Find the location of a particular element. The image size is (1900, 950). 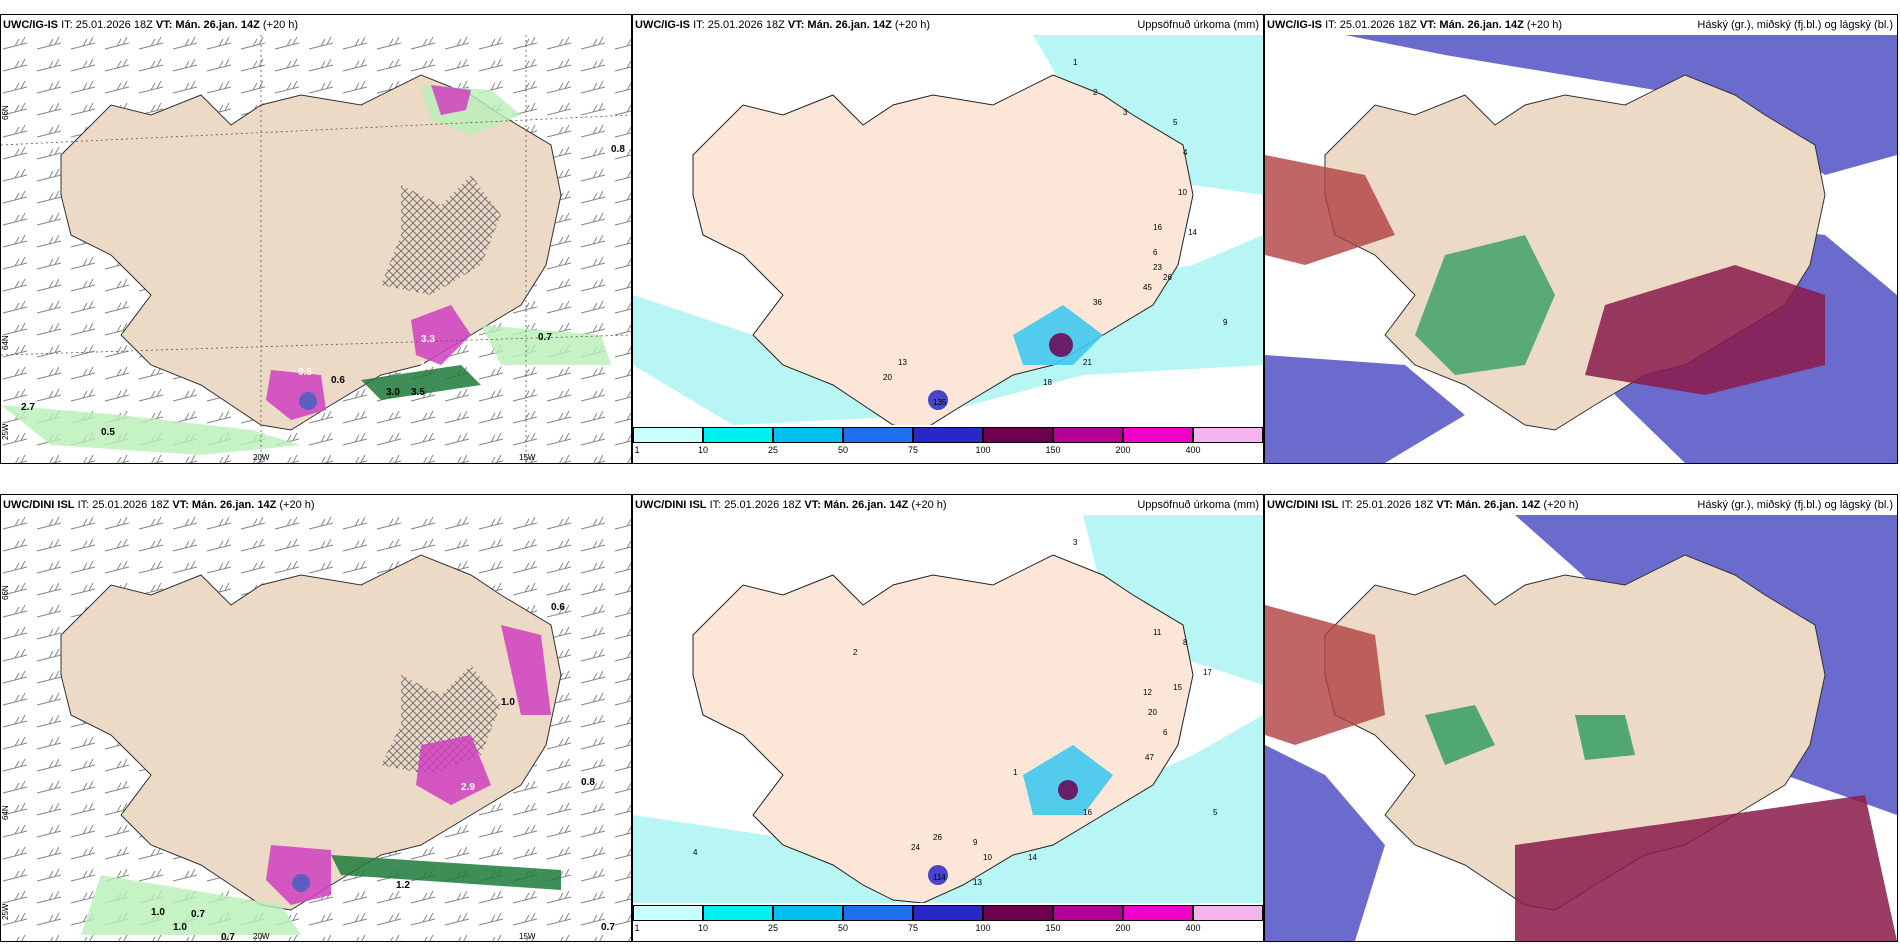

svg-text: 2.7 is located at coordinates (28, 407).